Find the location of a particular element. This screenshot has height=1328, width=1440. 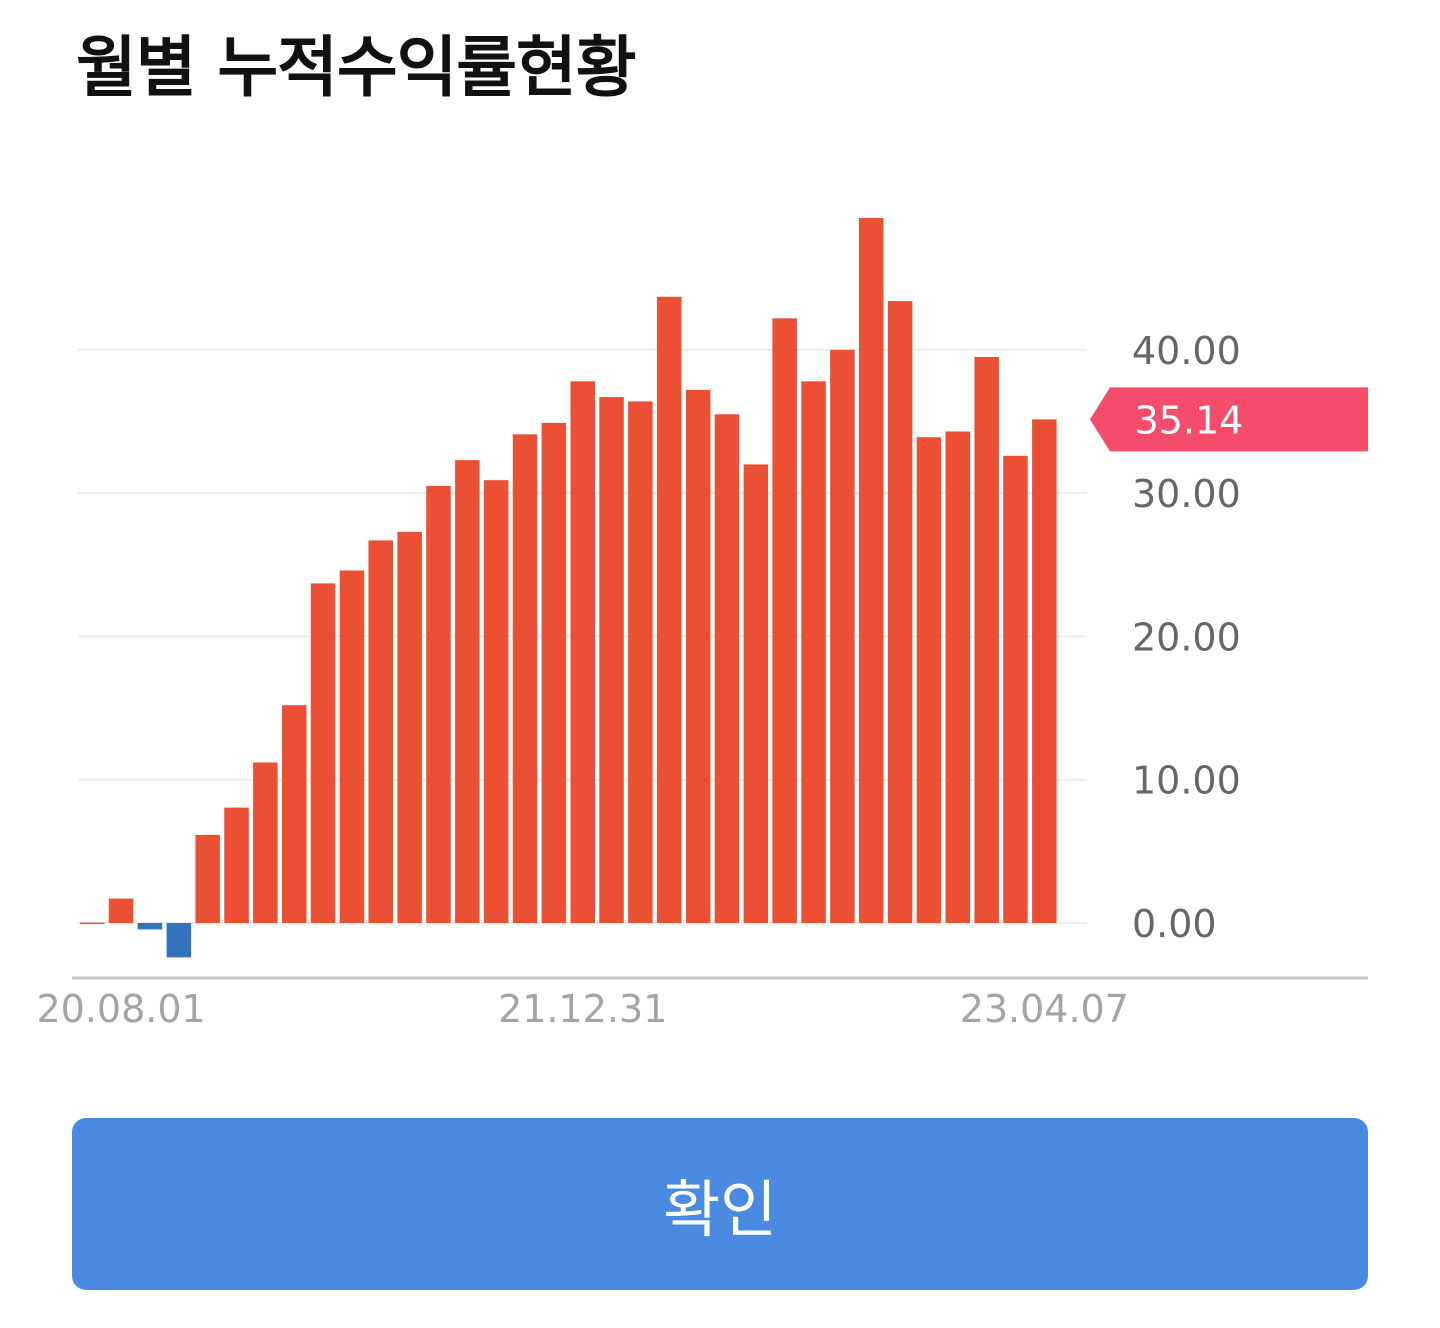

y-tick-label: 30.00 is located at coordinates (1186, 494).